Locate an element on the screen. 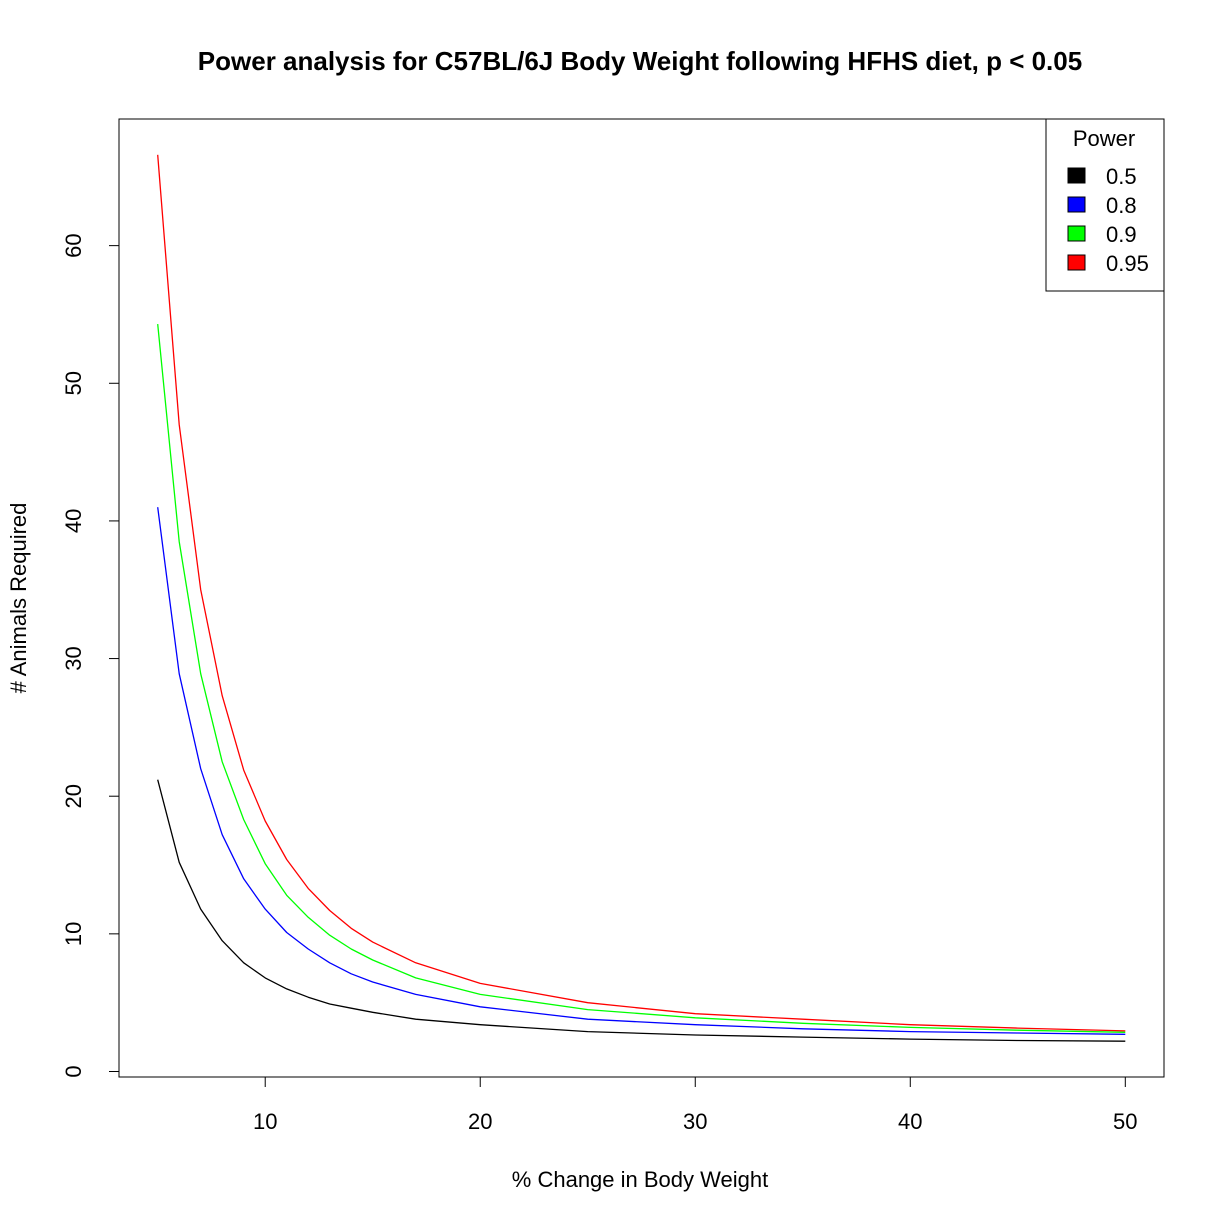  x-tick-label: 10 is located at coordinates (265, 1121).